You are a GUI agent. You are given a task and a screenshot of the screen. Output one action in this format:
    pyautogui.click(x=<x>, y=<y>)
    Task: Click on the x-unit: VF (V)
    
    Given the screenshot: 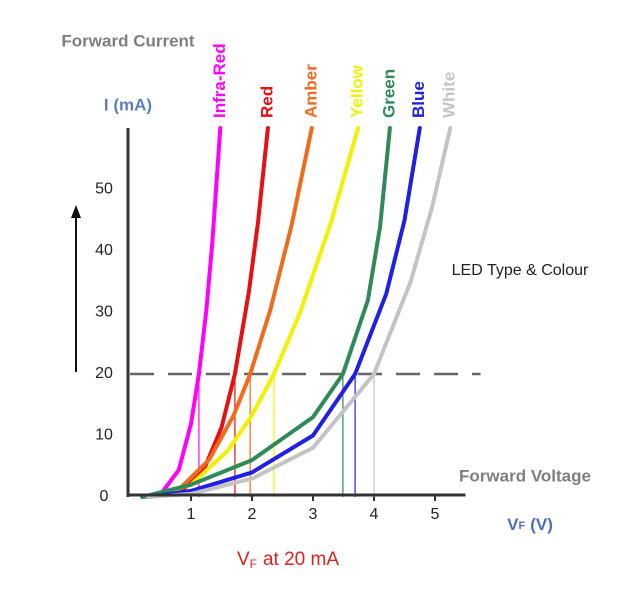 What is the action you would take?
    pyautogui.click(x=530, y=524)
    